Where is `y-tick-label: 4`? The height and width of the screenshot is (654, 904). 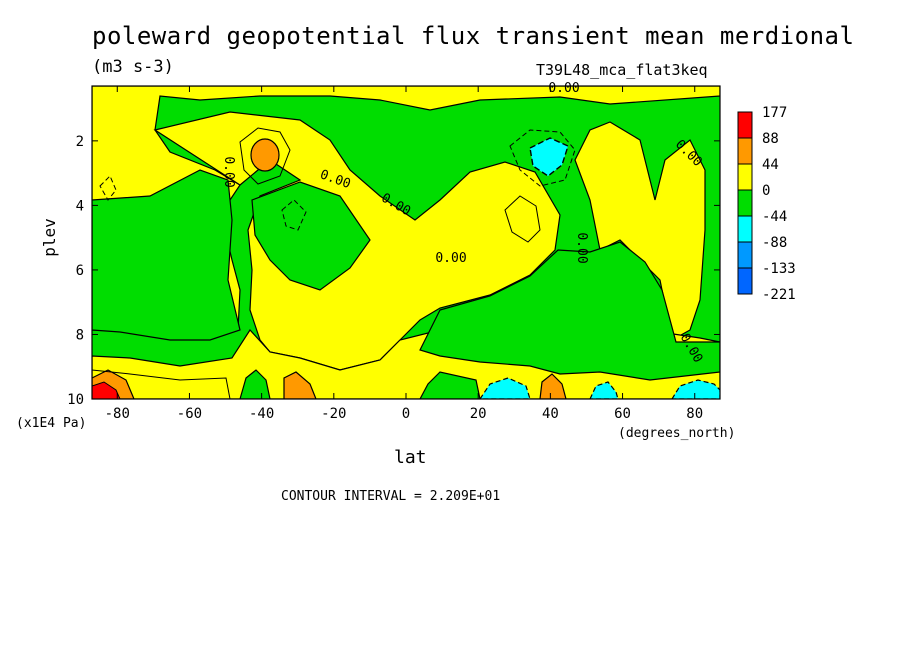
y-tick-label: 4 is located at coordinates (80, 206).